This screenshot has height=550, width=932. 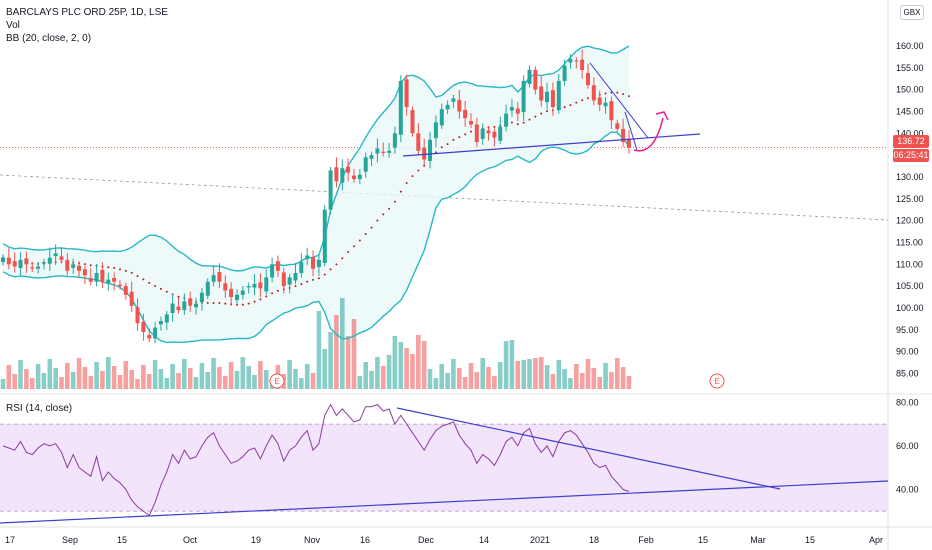 What do you see at coordinates (588, 448) in the screenshot?
I see `rsi-resistance-trendline` at bounding box center [588, 448].